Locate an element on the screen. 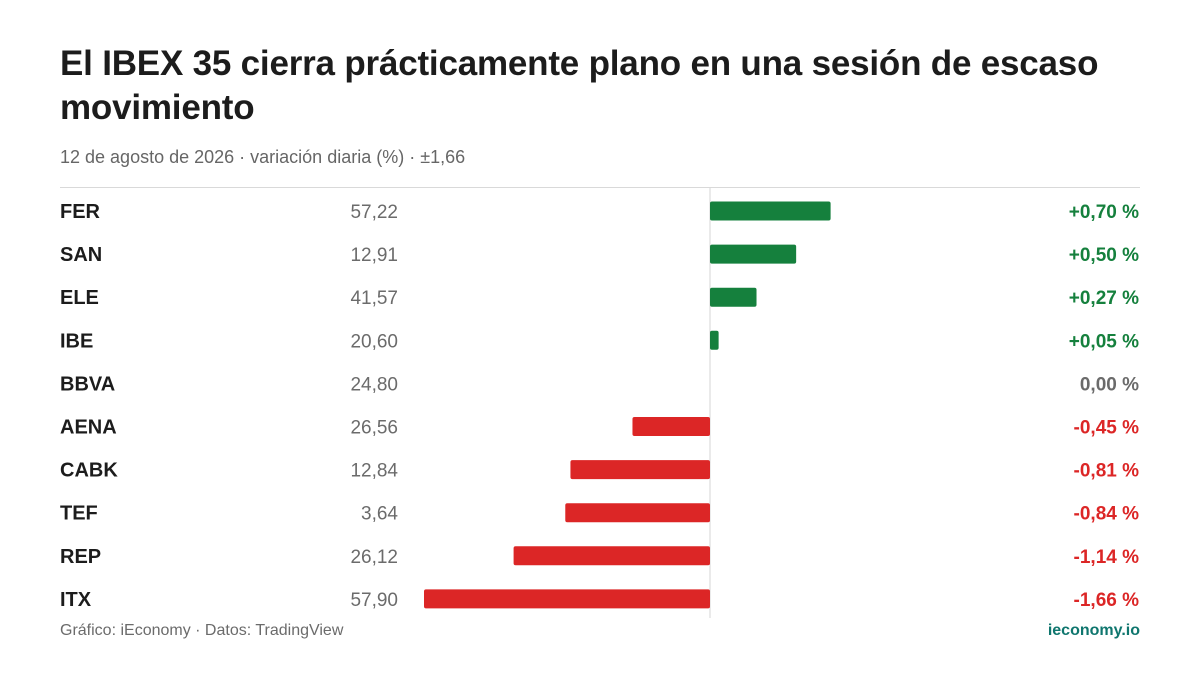 This screenshot has width=1200, height=675. chart-row: BBVA 24,80 0,00 % is located at coordinates (599, 384).